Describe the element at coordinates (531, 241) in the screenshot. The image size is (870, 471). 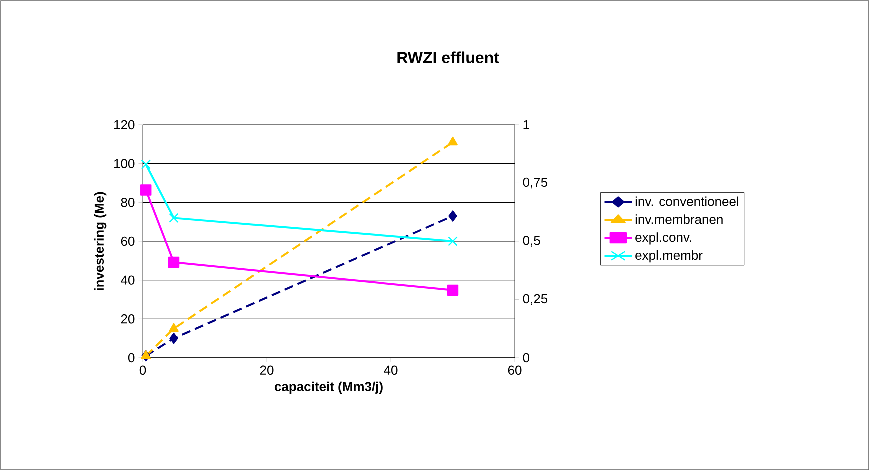
I see `y2-tick-label: 0,5` at that location.